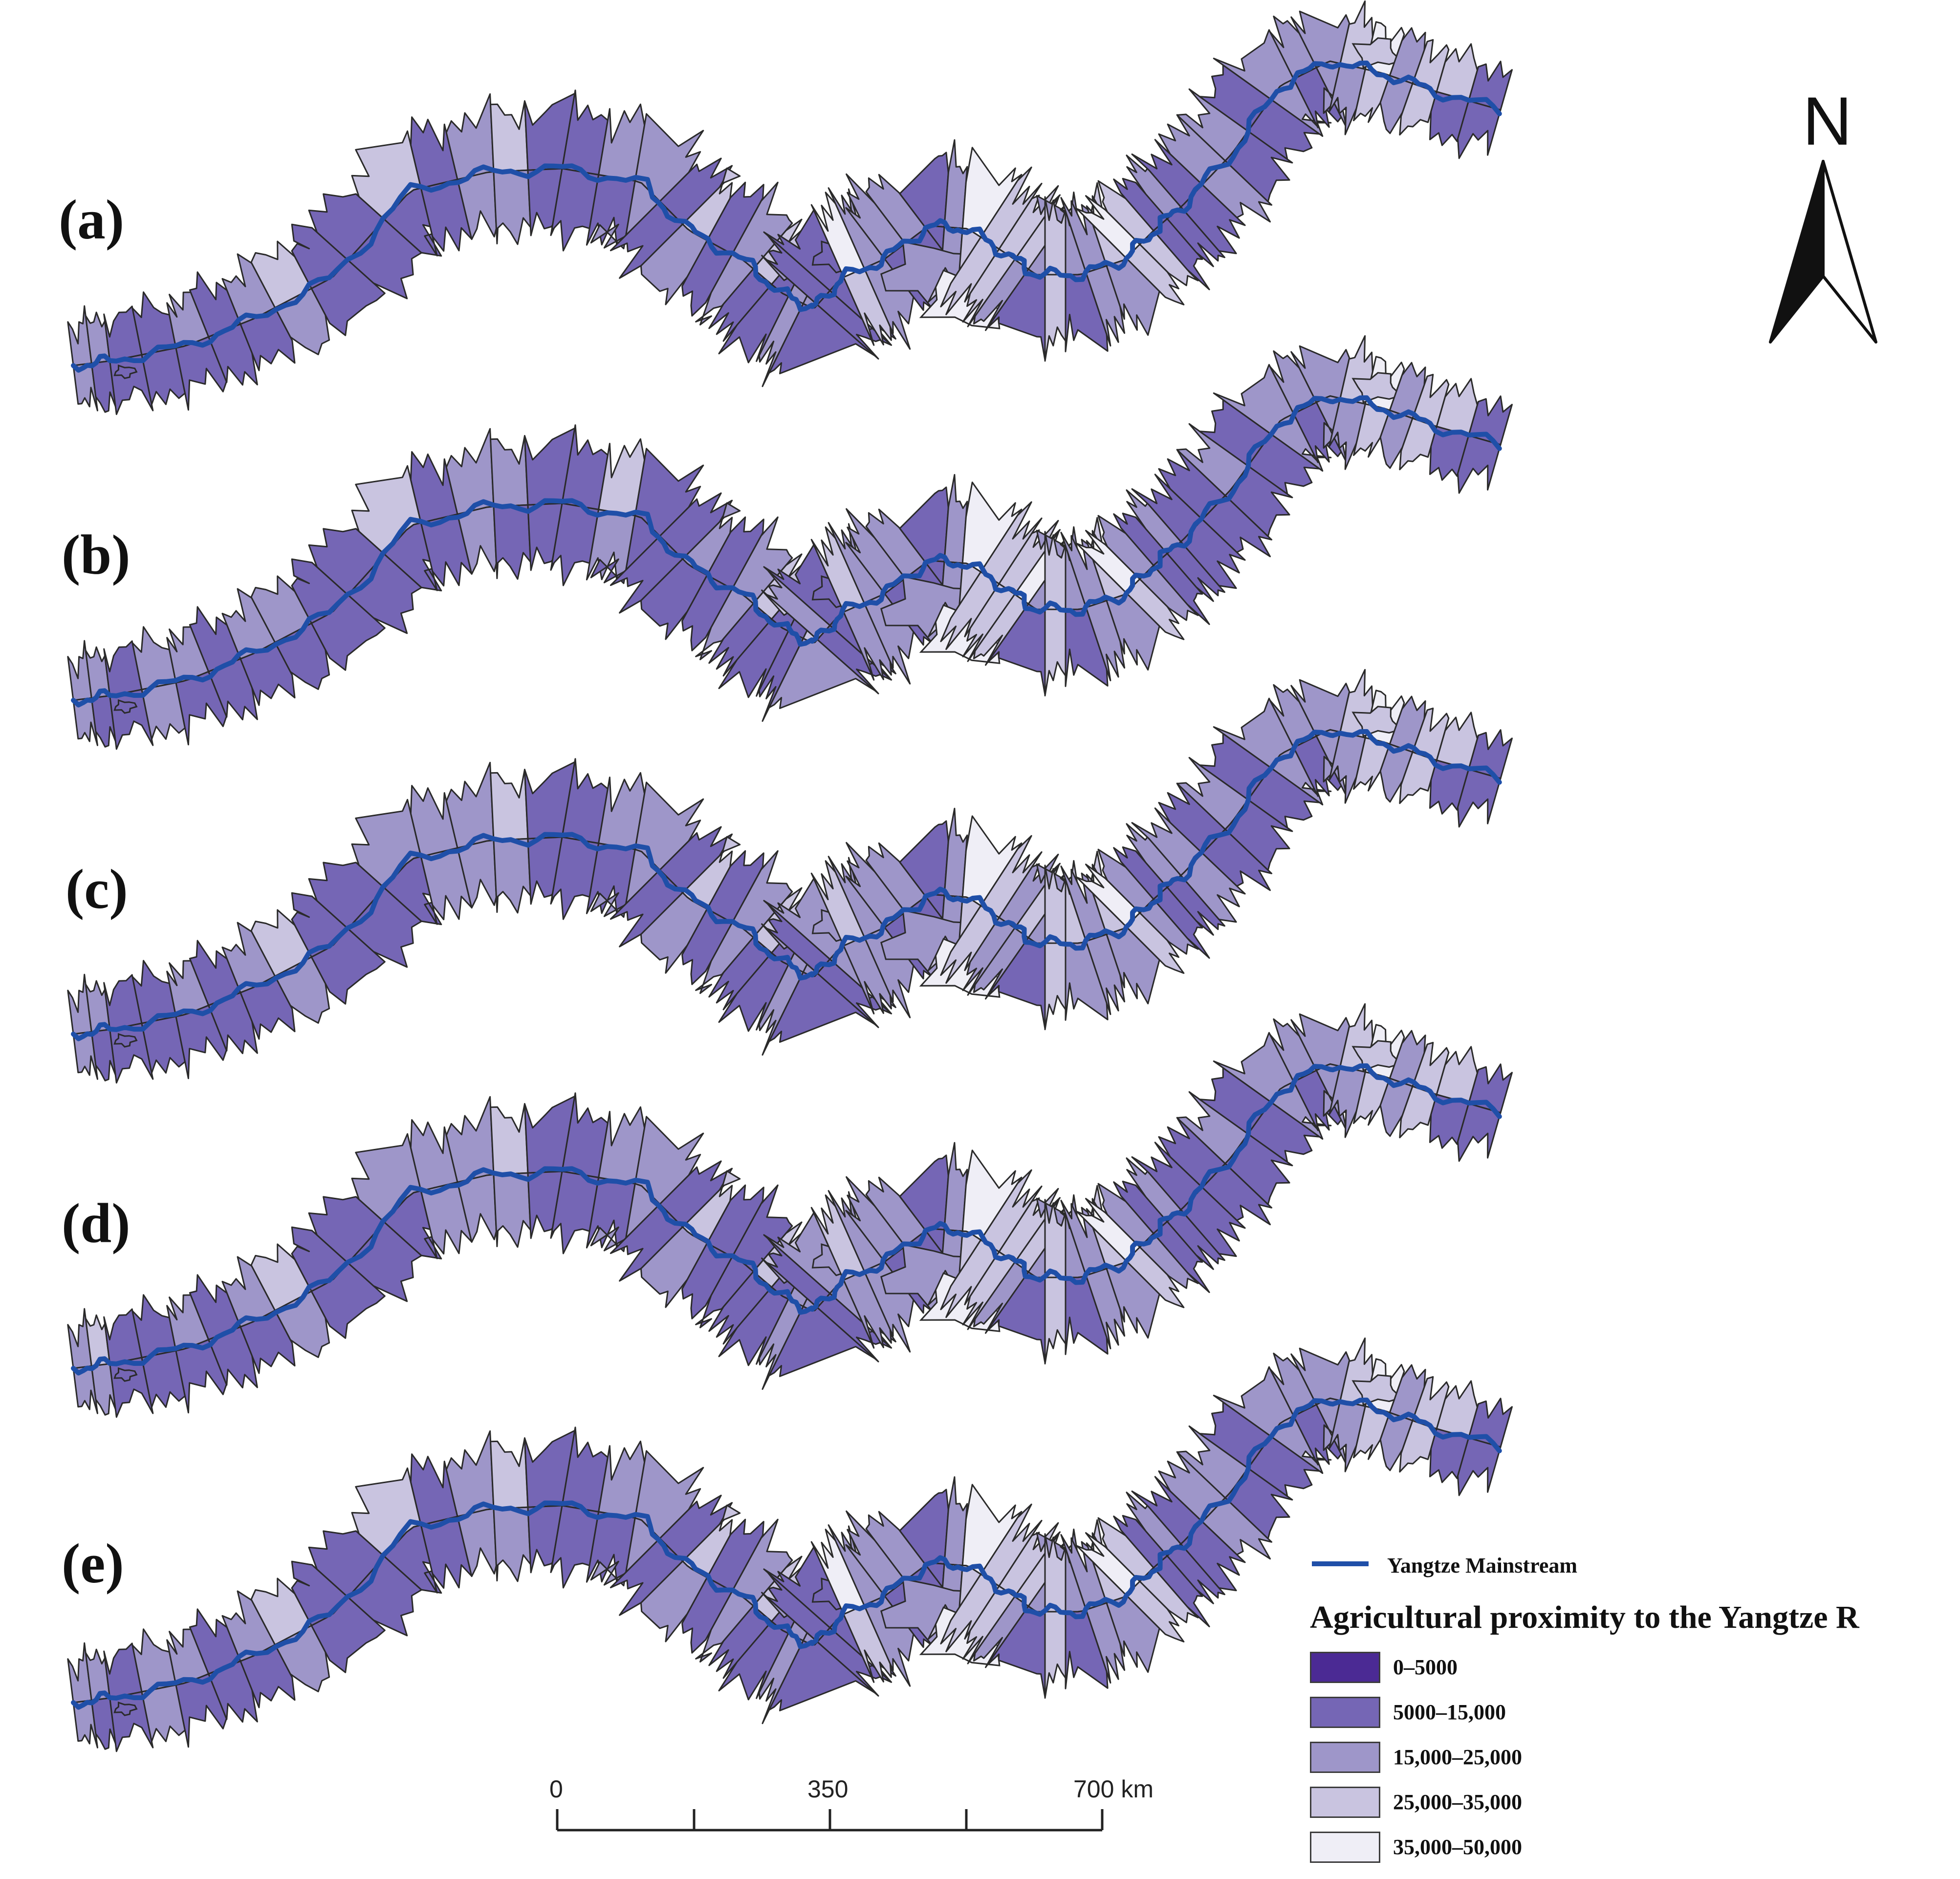  What do you see at coordinates (92, 220) in the screenshot?
I see `panel-label-a: (a)` at bounding box center [92, 220].